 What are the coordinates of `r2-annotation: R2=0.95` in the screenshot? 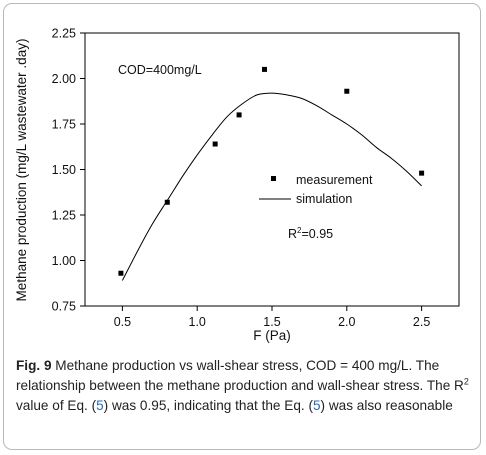 It's located at (310, 233).